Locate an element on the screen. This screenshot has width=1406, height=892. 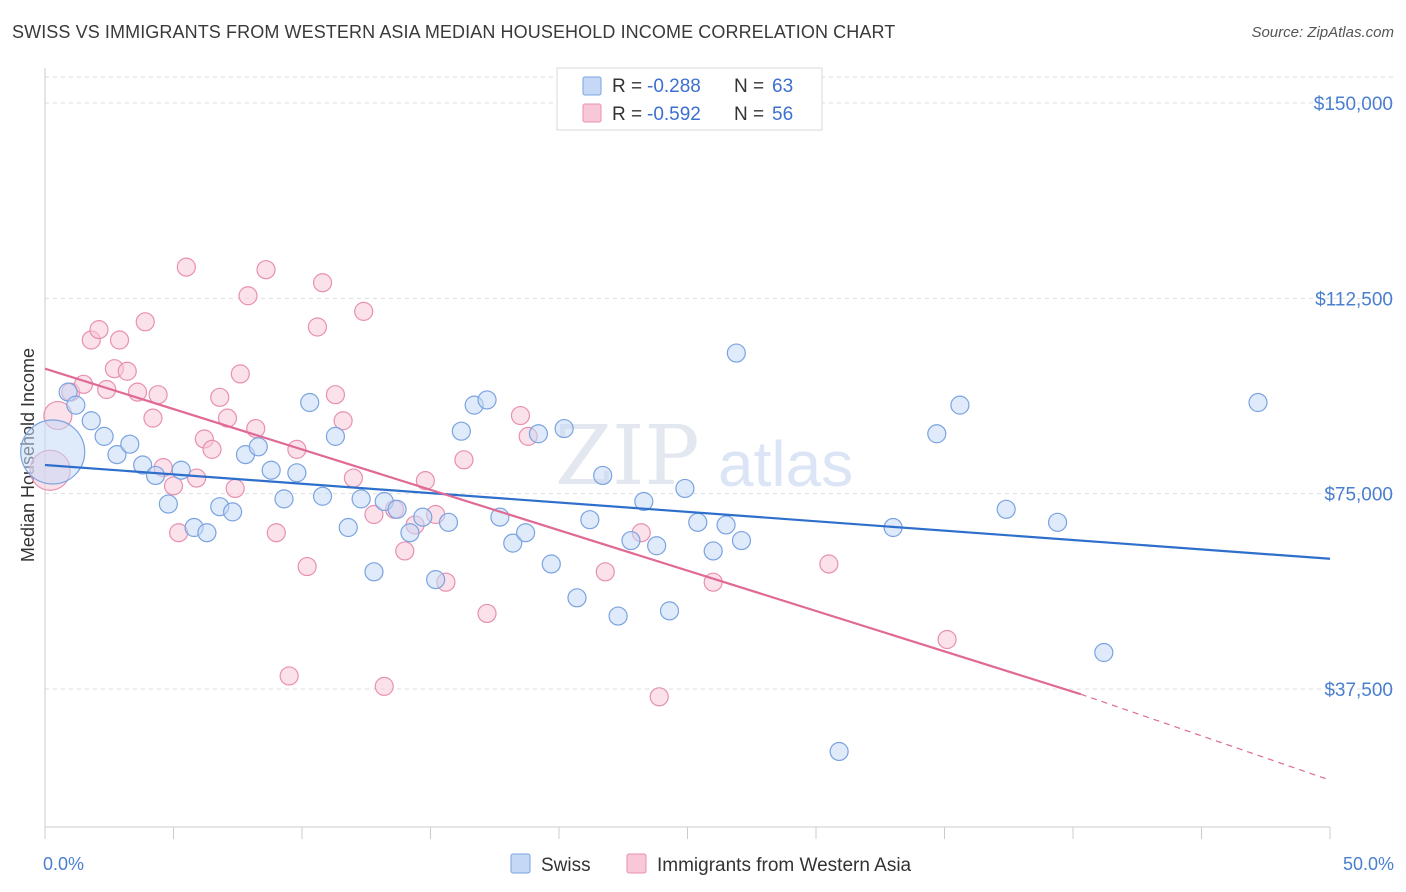
legend-swatch-immigrants is located at coordinates (592, 113).